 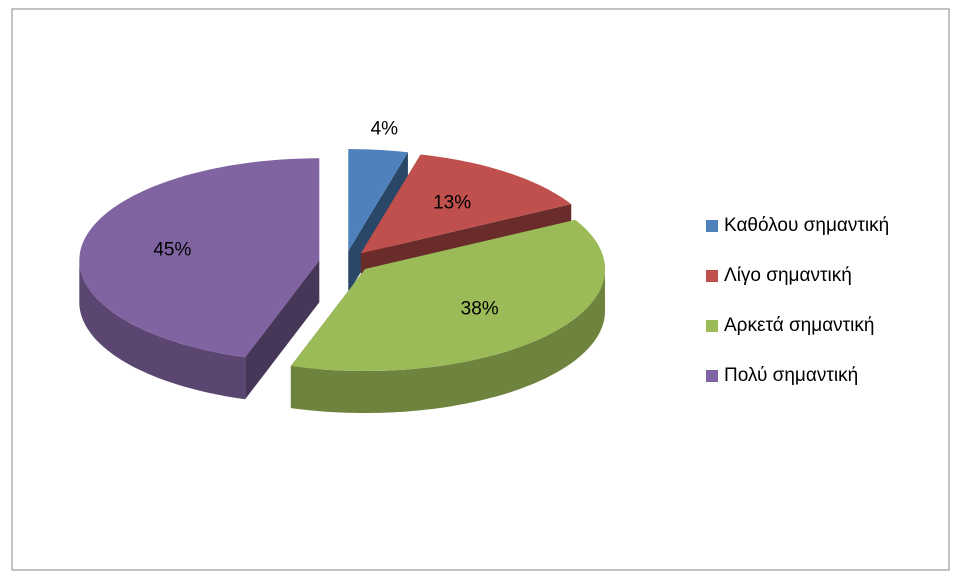 What do you see at coordinates (282, 330) in the screenshot?
I see `slice-side` at bounding box center [282, 330].